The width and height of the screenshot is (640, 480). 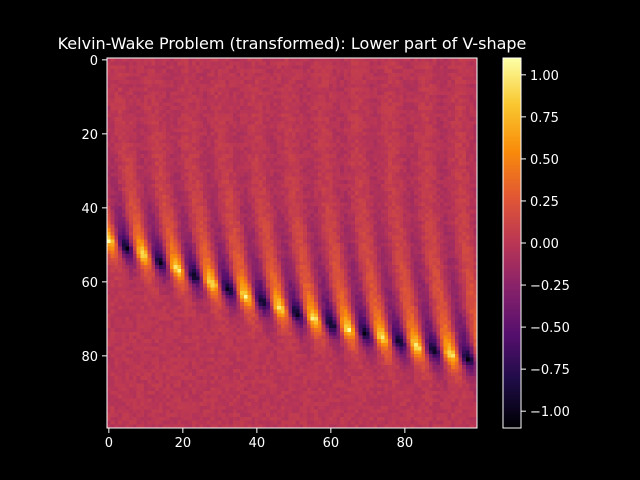 What do you see at coordinates (405, 443) in the screenshot?
I see `x-tick-label: 80` at bounding box center [405, 443].